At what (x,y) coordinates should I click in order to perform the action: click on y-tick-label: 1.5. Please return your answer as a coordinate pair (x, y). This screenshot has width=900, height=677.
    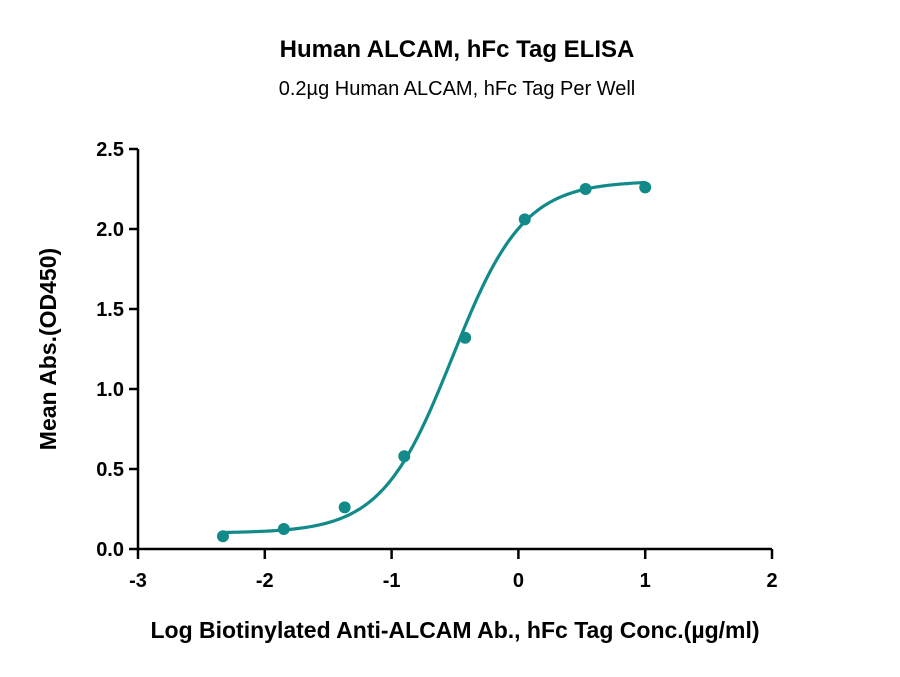
    Looking at the image, I should click on (110, 310).